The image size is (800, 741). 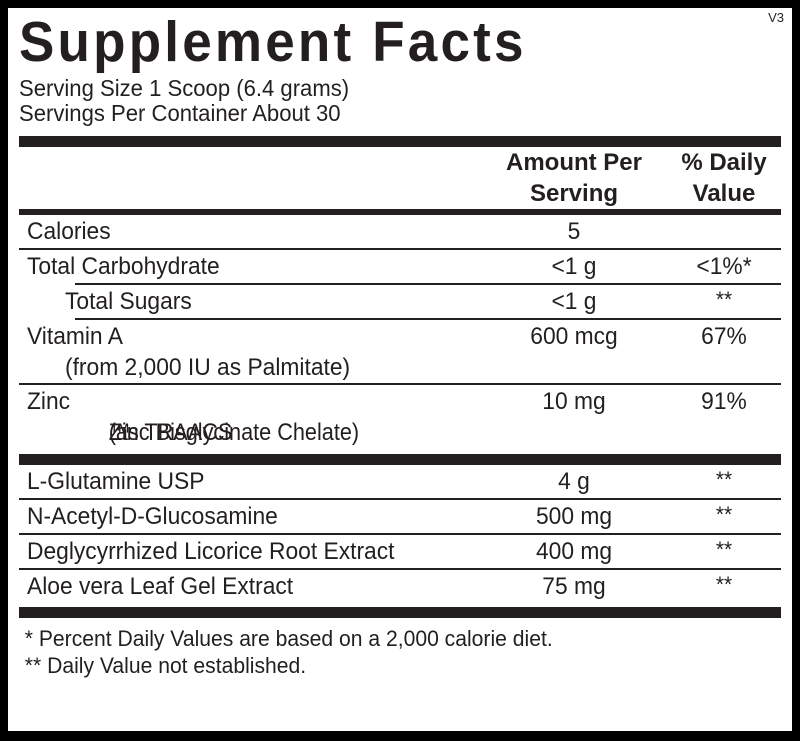 I want to click on nutrient-source-line: (from 2,000 IU as Palmitate), so click(x=400, y=368).